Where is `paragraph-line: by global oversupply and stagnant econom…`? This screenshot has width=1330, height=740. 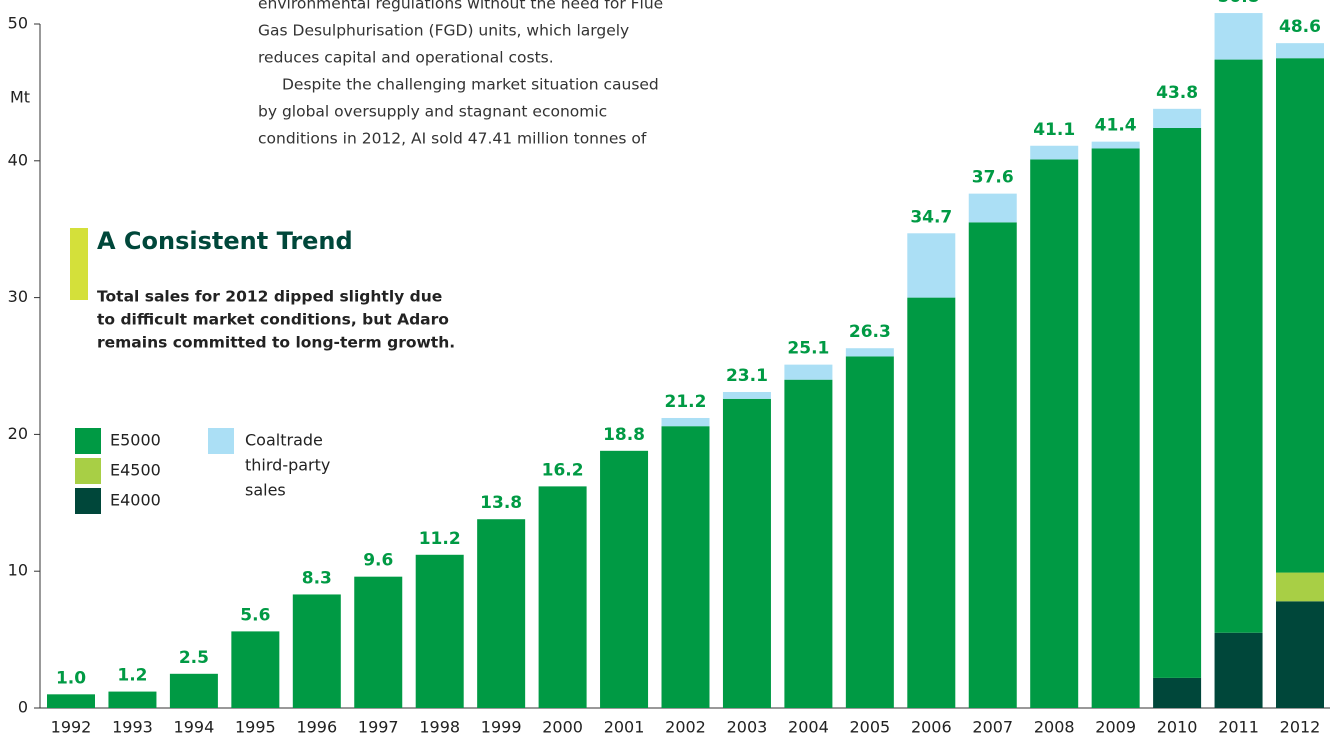 paragraph-line: by global oversupply and stagnant econom… is located at coordinates (432, 112).